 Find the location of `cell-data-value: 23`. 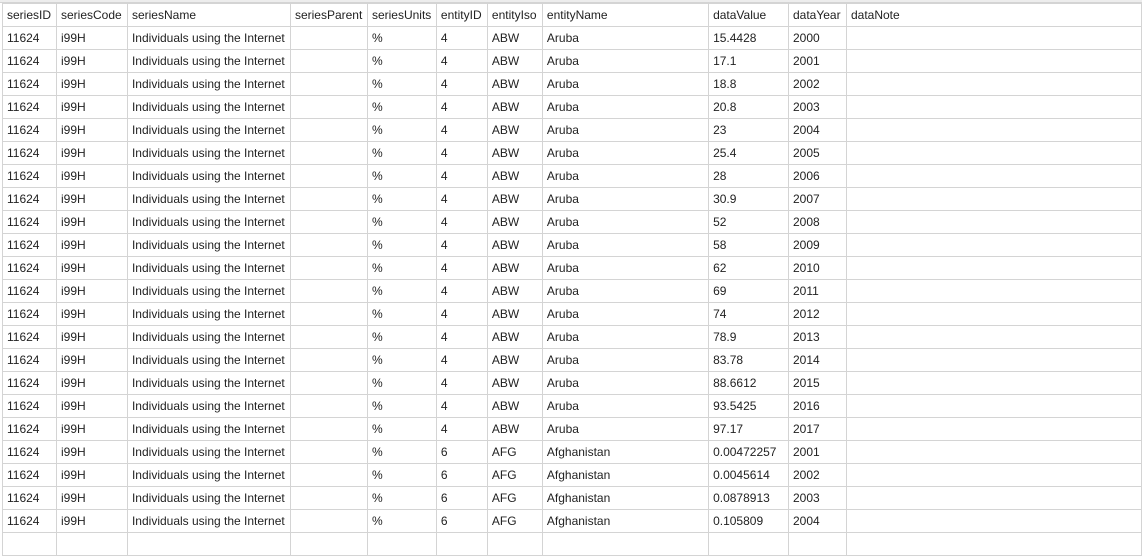

cell-data-value: 23 is located at coordinates (748, 130).